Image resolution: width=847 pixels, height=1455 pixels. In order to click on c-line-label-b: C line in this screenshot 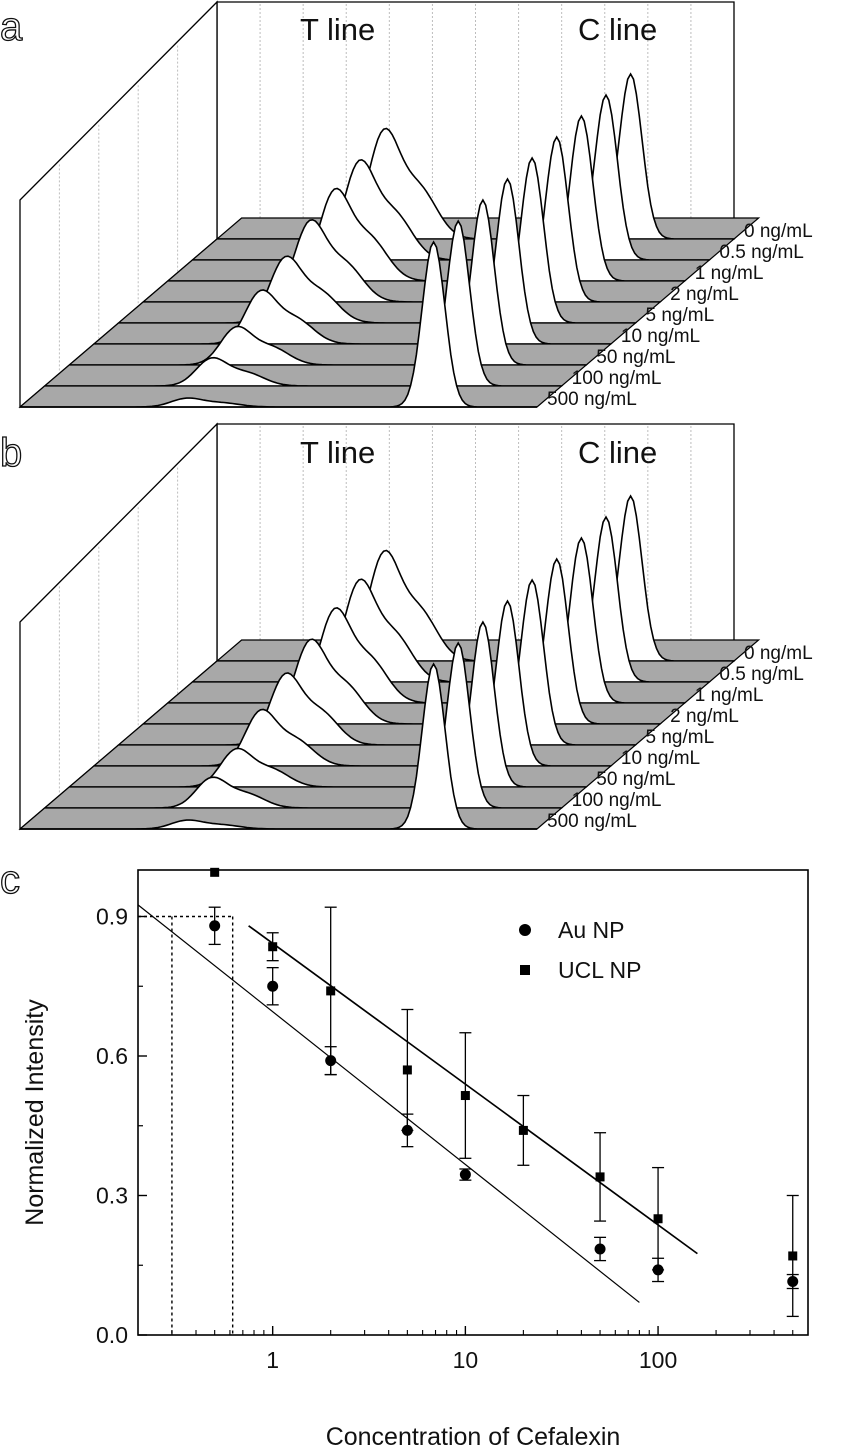, I will do `click(617, 452)`.